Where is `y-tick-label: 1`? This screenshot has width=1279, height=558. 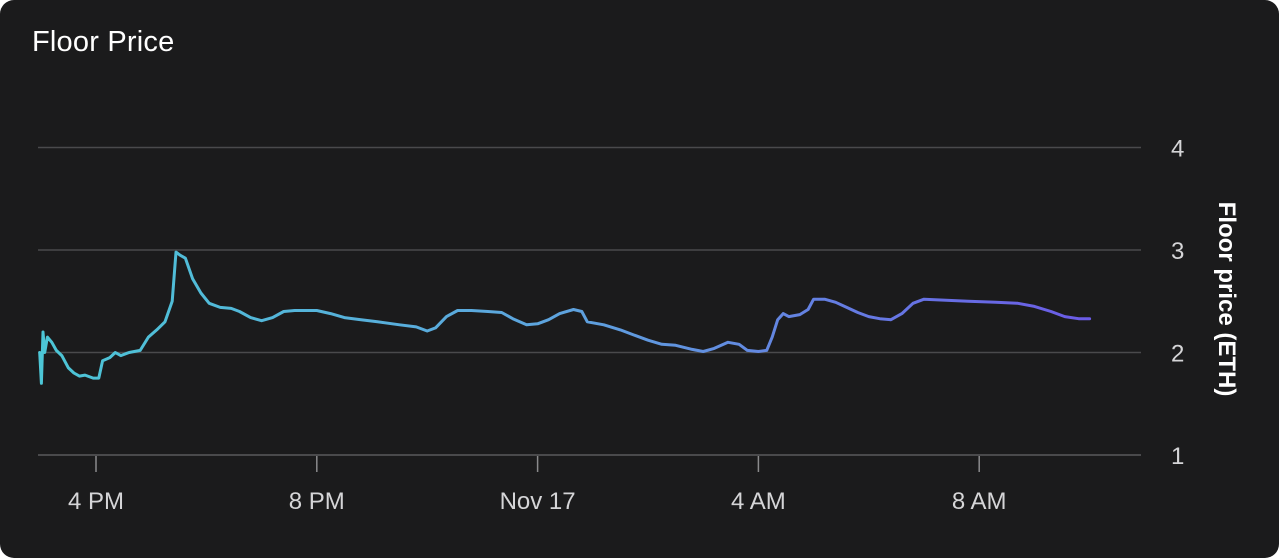 y-tick-label: 1 is located at coordinates (1177, 456).